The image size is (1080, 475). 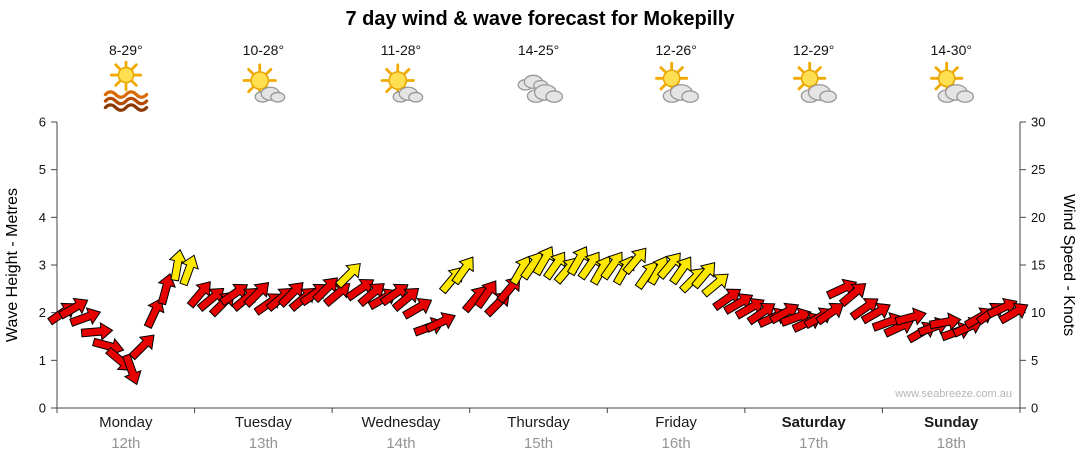 I want to click on day-name: Tuesday, so click(x=263, y=422).